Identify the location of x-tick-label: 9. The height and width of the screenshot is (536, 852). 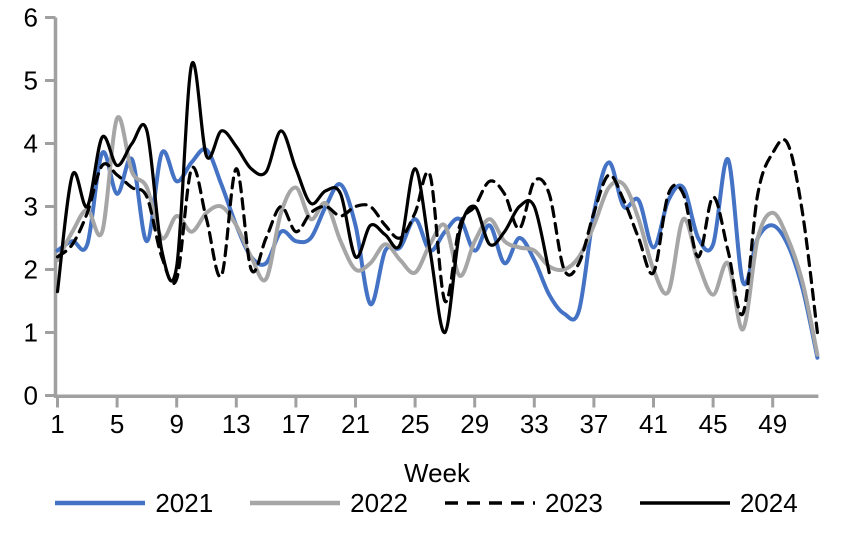
(176, 424).